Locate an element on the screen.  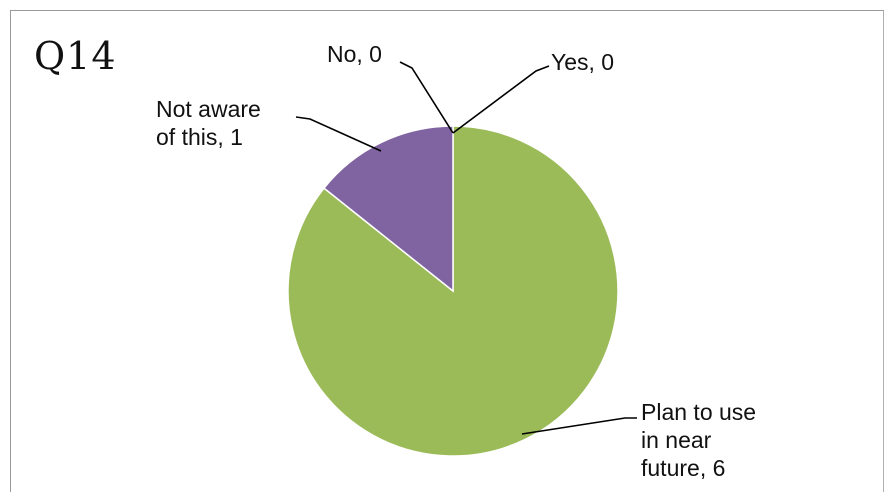
leader-line-not-aware is located at coordinates (338, 134).